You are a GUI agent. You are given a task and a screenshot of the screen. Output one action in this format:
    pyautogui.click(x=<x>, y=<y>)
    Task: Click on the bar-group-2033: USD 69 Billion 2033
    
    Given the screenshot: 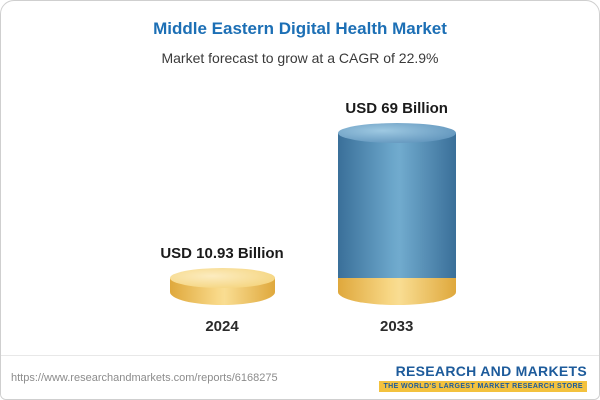 What is the action you would take?
    pyautogui.click(x=396, y=217)
    